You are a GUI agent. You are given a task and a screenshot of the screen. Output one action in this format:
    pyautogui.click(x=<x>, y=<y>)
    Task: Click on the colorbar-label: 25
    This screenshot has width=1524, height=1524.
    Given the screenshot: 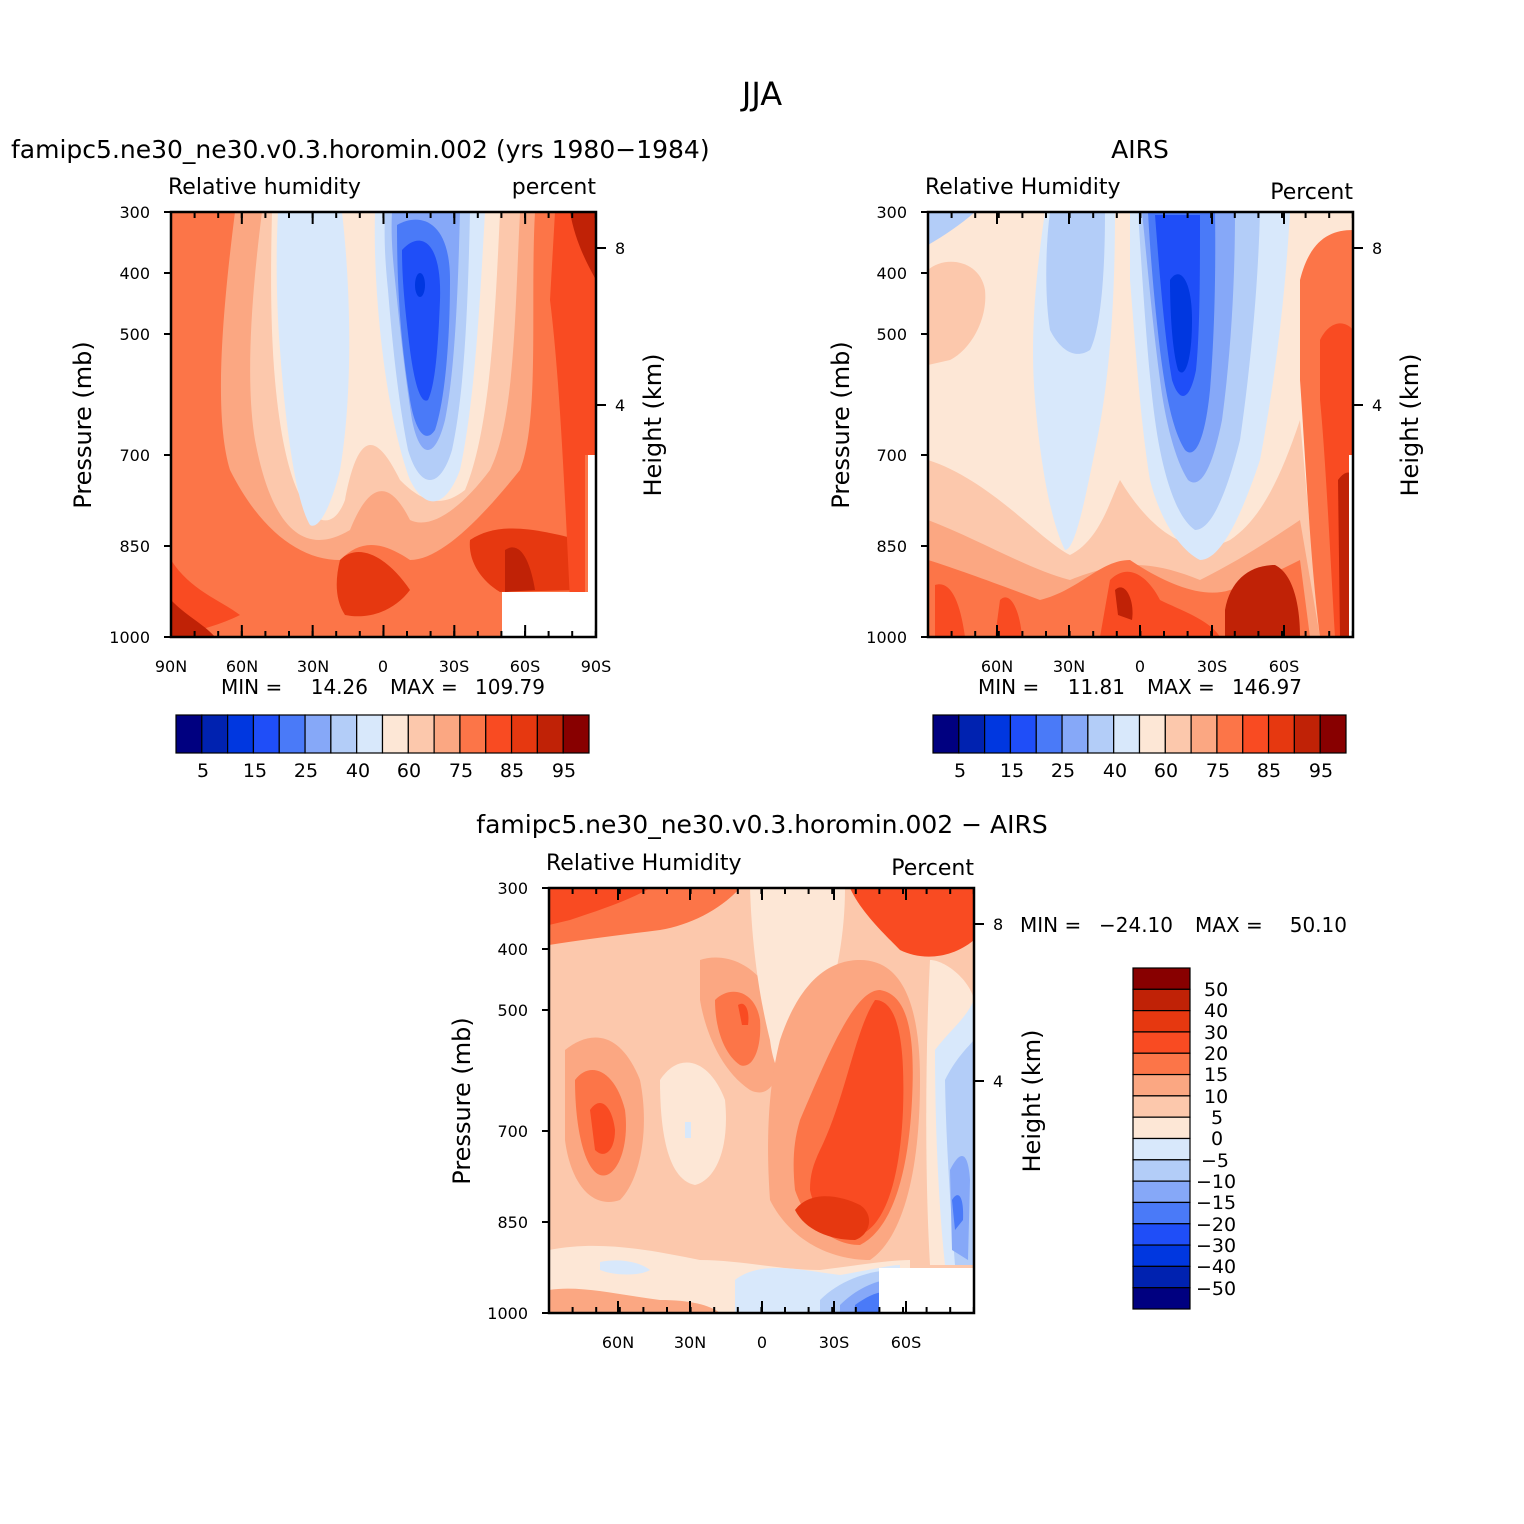 What is the action you would take?
    pyautogui.click(x=1063, y=771)
    